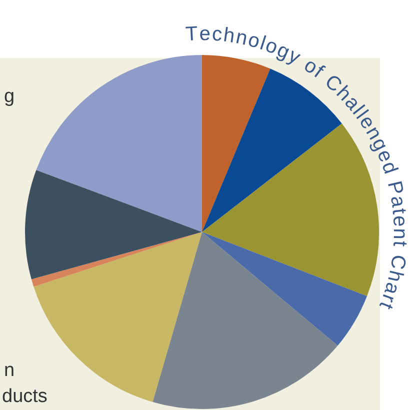 This screenshot has width=416, height=410. What do you see at coordinates (9, 97) in the screenshot?
I see `text: g` at bounding box center [9, 97].